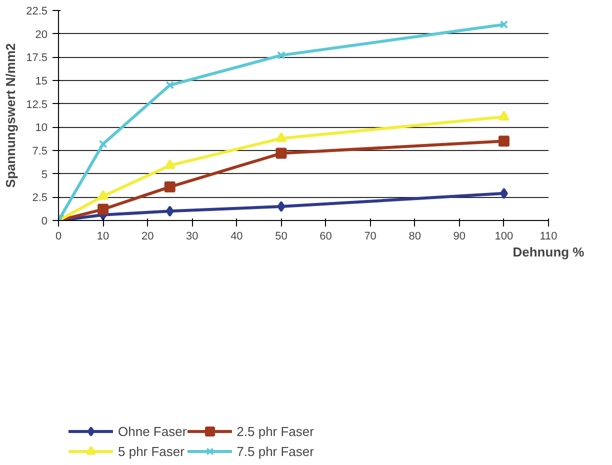 This screenshot has width=612, height=465. I want to click on legend-label: Ohne Faser, so click(152, 431).